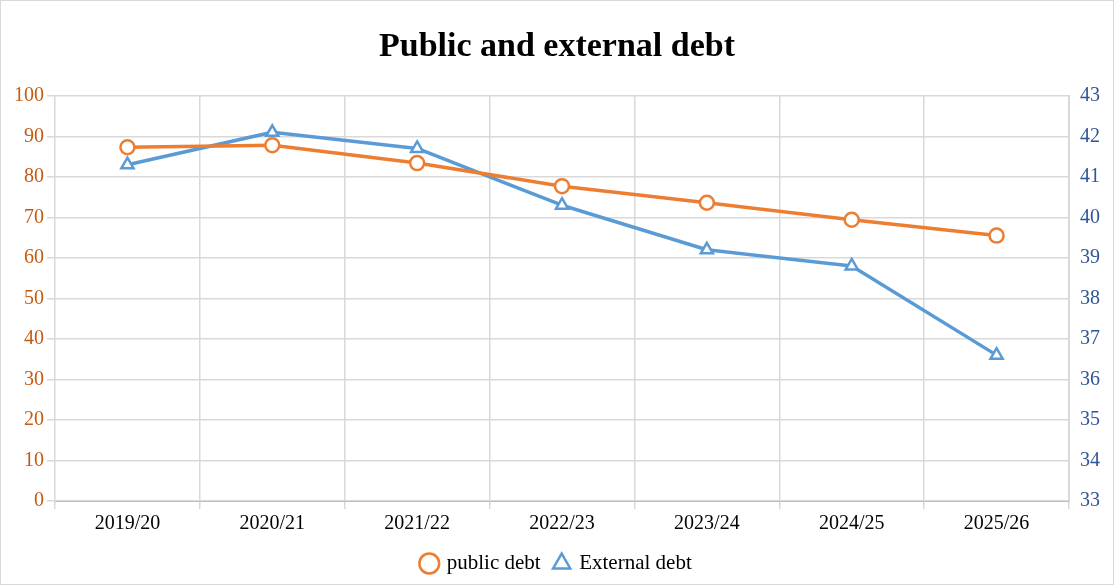 This screenshot has width=1114, height=585. Describe the element at coordinates (1090, 94) in the screenshot. I see `y2-tick-label: 43` at that location.